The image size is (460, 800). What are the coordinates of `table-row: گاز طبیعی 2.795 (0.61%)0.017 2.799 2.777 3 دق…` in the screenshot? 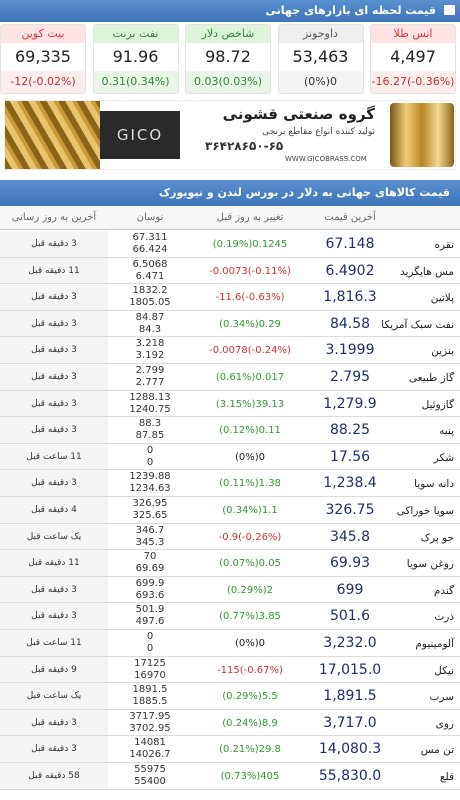 It's located at (230, 377).